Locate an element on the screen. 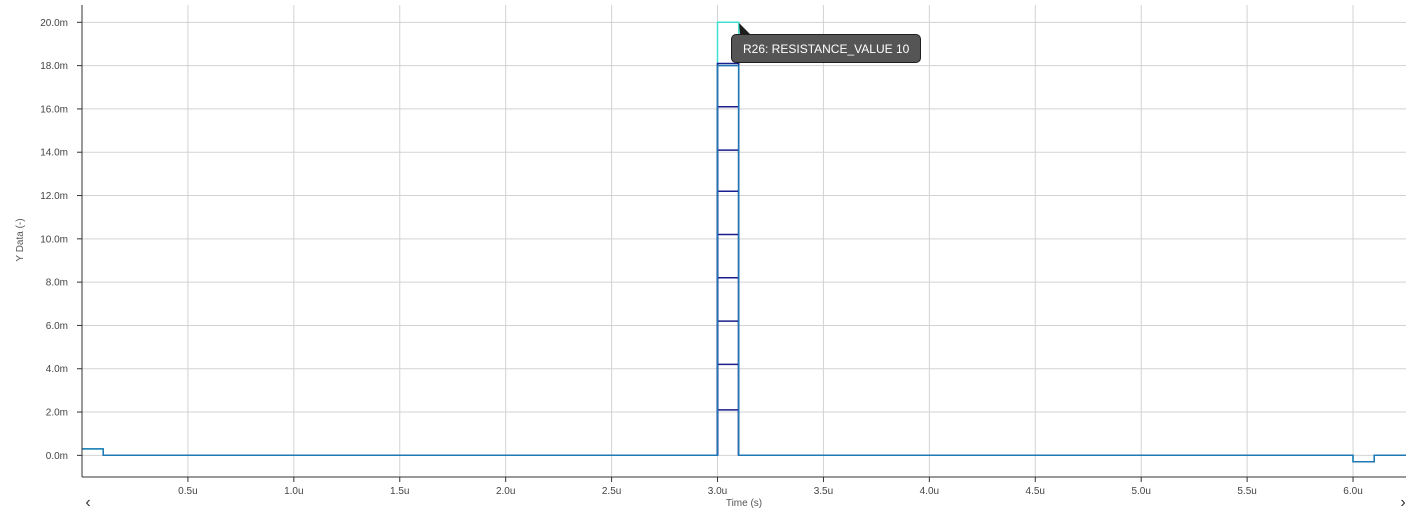 This screenshot has width=1414, height=512. y-tick-label: 12.0m is located at coordinates (54, 196).